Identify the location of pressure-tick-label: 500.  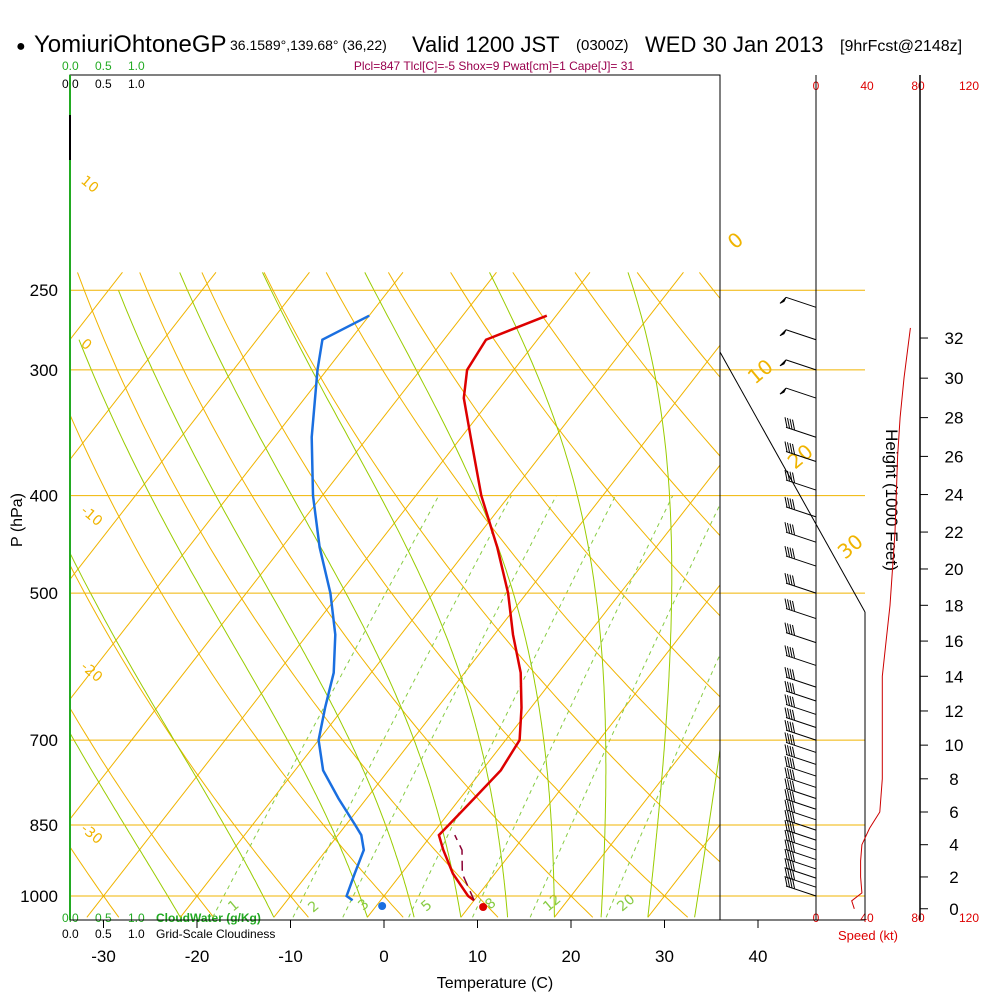
(44, 593).